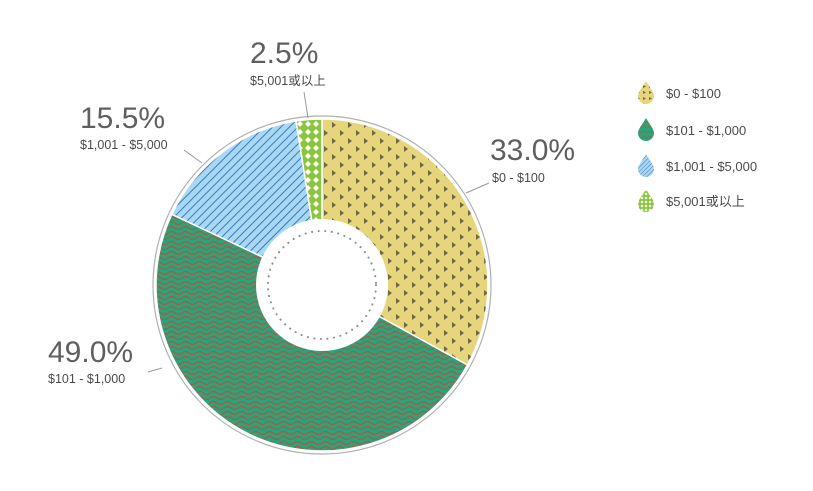 This screenshot has height=491, width=813. I want to click on legend-item-2: $1,001 - $5,000, so click(697, 165).